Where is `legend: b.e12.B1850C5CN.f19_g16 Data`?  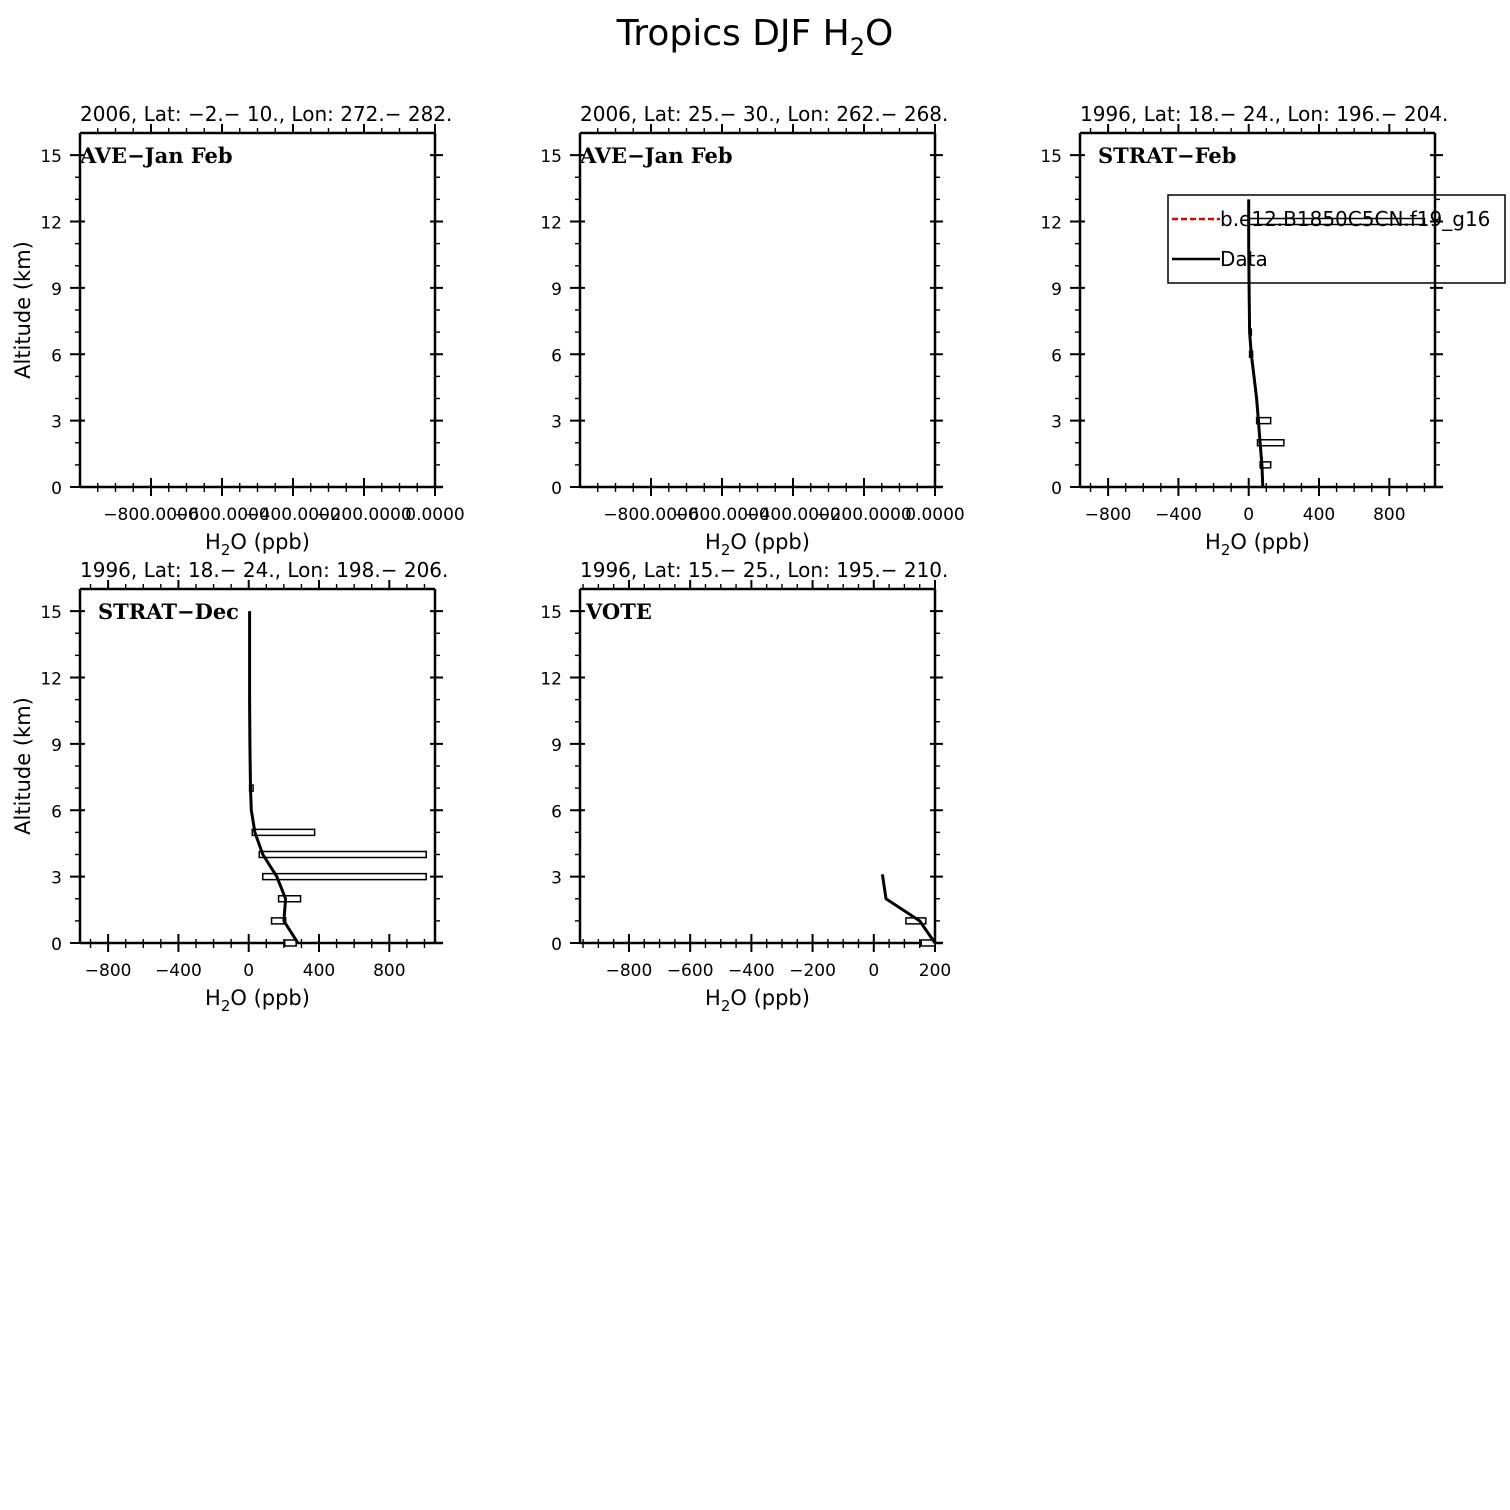
legend: b.e12.B1850C5CN.f19_g16 Data is located at coordinates (1336, 239).